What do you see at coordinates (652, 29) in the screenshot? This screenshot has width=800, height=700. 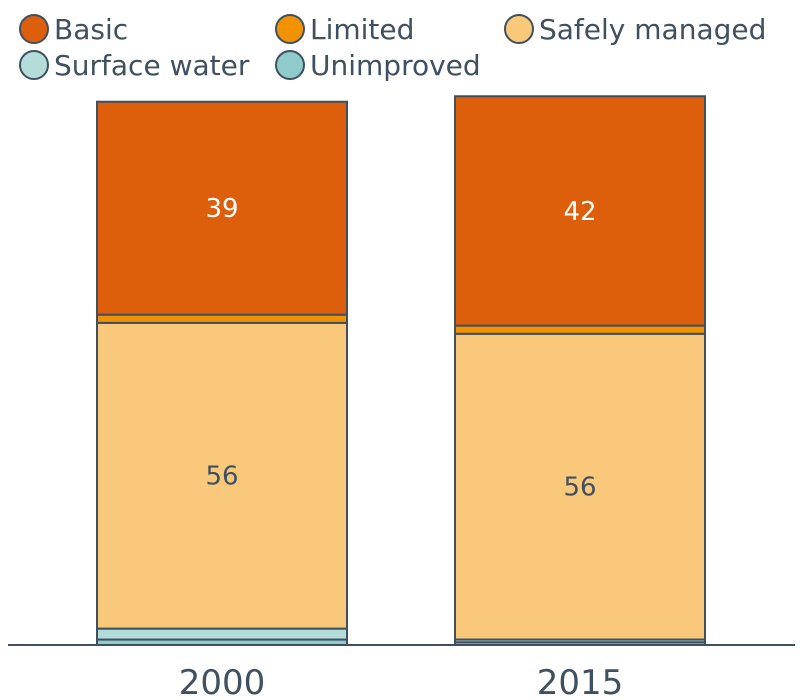 I see `legend-label-safely-managed: Safely managed` at bounding box center [652, 29].